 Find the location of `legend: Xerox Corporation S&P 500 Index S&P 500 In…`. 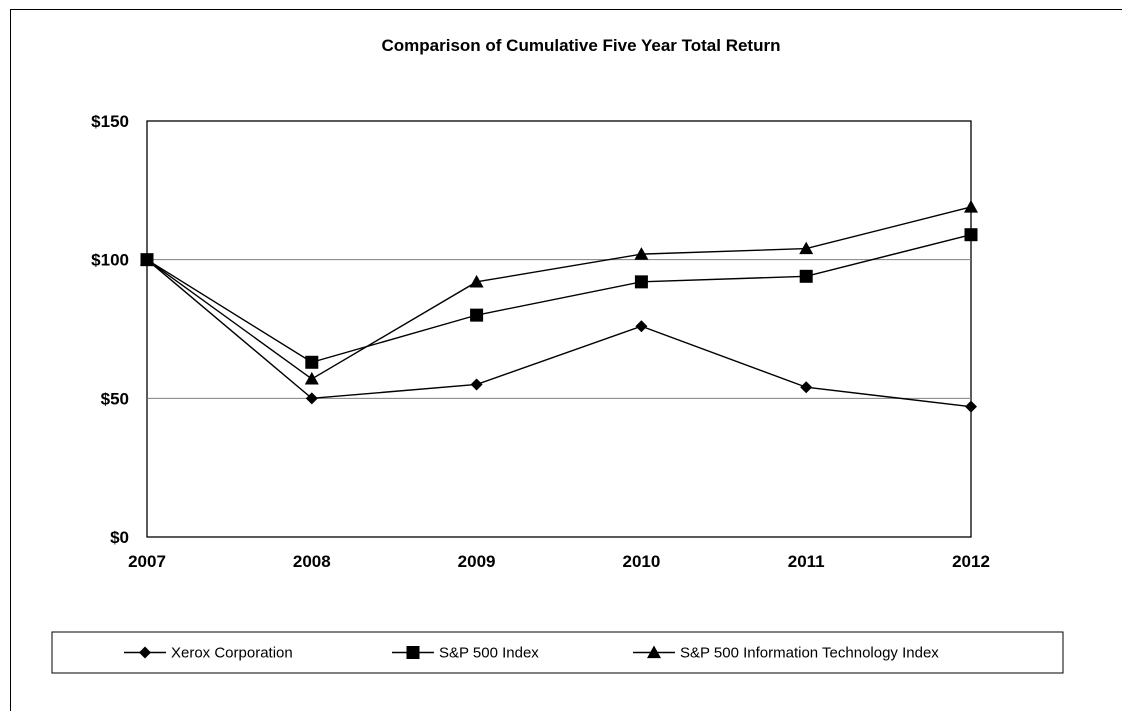

legend: Xerox Corporation S&P 500 Index S&P 500 In… is located at coordinates (557, 652).